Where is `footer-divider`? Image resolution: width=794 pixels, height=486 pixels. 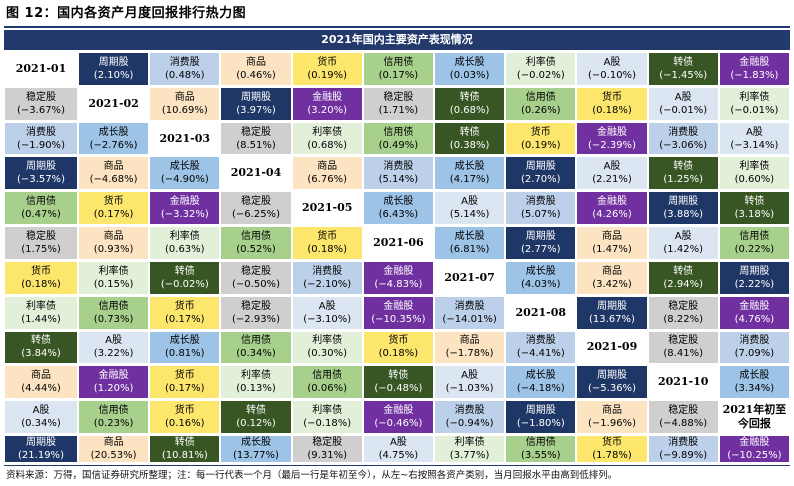
footer-divider is located at coordinates (397, 465).